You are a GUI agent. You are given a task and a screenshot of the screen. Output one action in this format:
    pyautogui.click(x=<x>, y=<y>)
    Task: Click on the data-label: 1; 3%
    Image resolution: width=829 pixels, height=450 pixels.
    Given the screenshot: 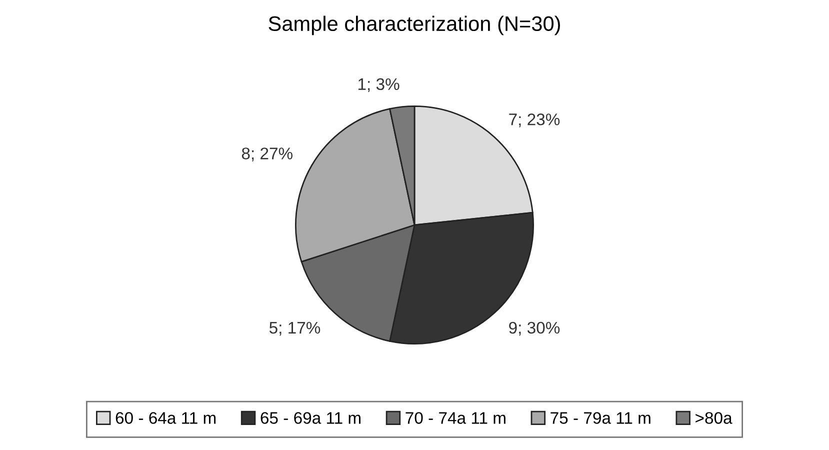 What is the action you would take?
    pyautogui.click(x=379, y=85)
    